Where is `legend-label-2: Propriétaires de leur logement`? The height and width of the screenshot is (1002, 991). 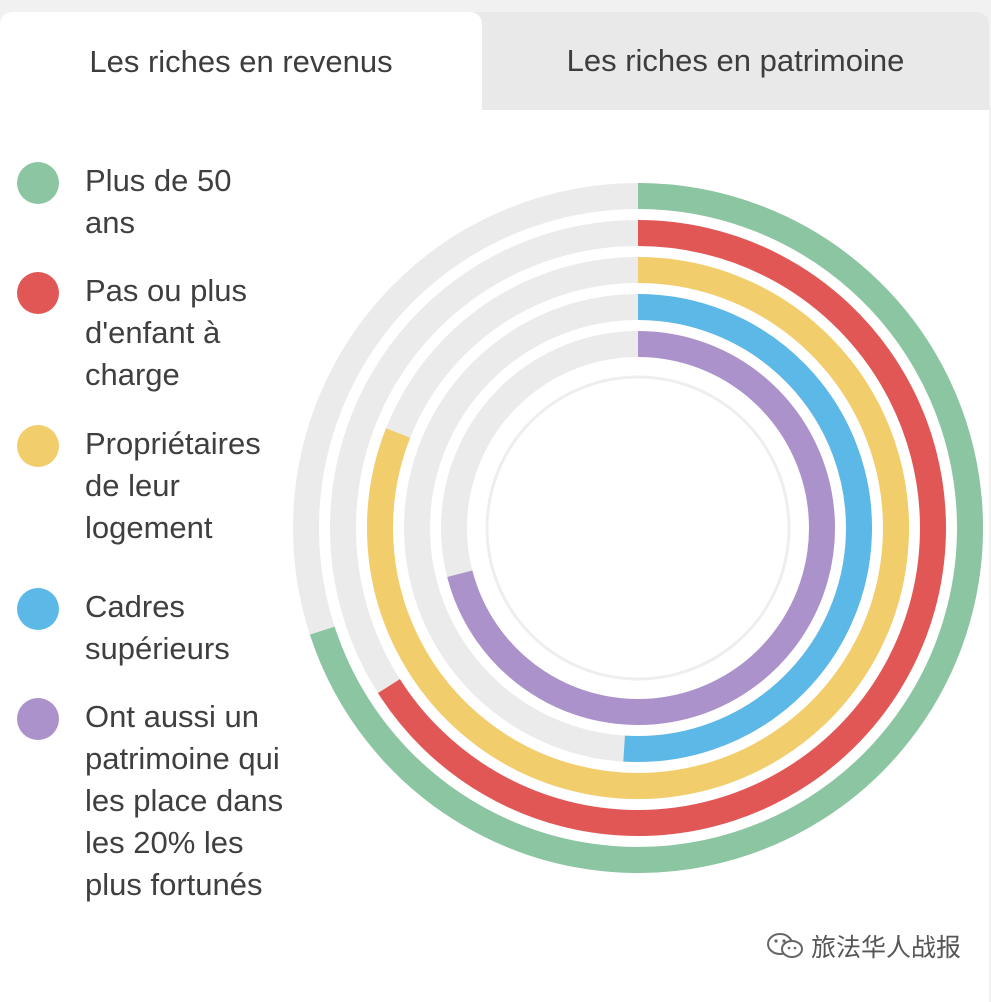 legend-label-2: Propriétaires de leur logement is located at coordinates (173, 485).